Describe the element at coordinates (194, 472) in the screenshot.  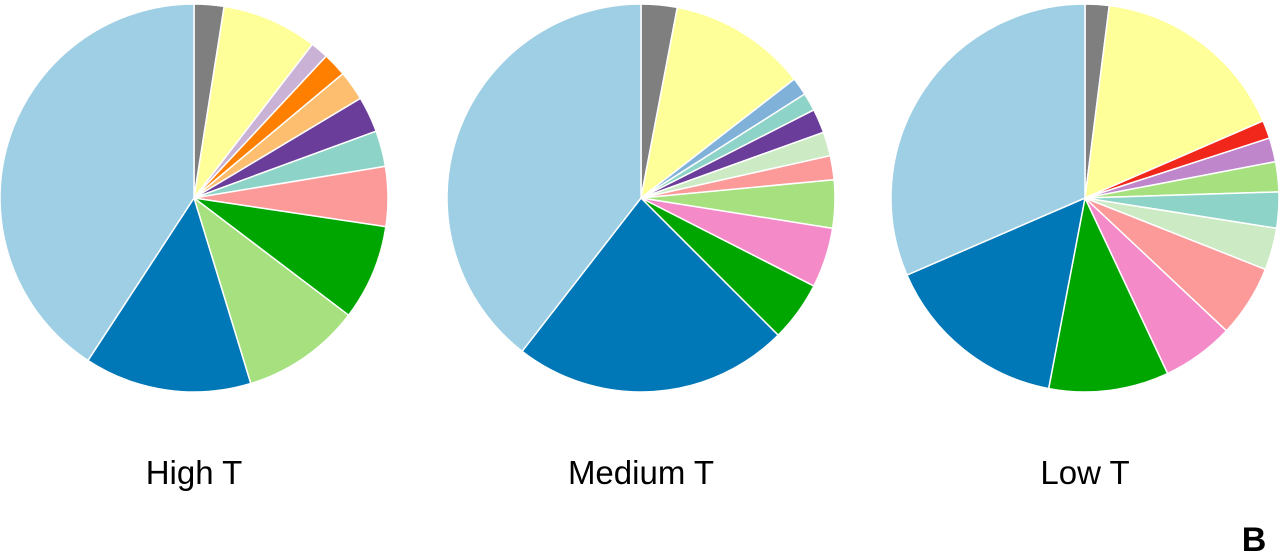
I see `pie-high-t-label: High T` at that location.